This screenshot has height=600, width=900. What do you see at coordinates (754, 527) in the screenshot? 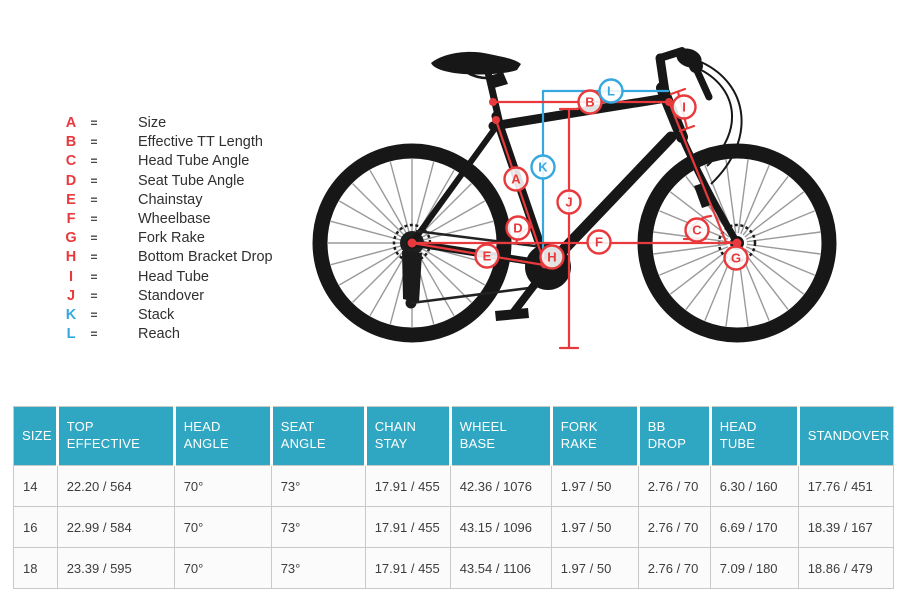
I see `table-cell: 6.69 / 170` at bounding box center [754, 527].